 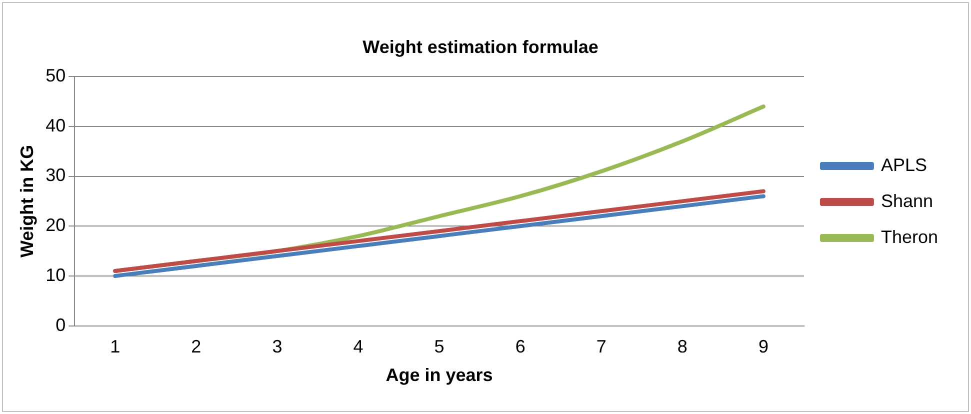 I want to click on legend-label: Theron, so click(x=909, y=236).